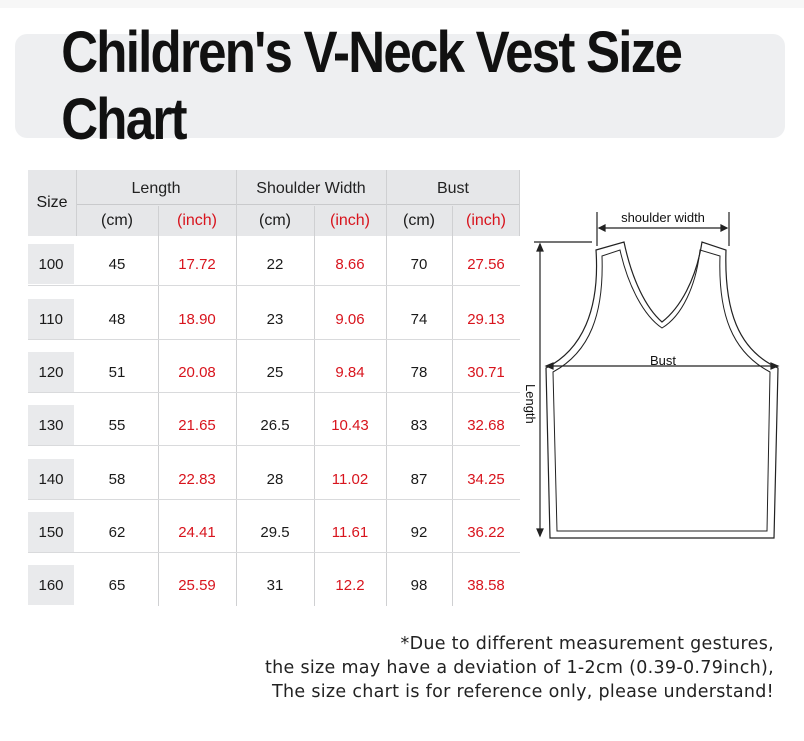 The height and width of the screenshot is (741, 804). I want to click on shoulder-width-label: shoulder width, so click(663, 217).